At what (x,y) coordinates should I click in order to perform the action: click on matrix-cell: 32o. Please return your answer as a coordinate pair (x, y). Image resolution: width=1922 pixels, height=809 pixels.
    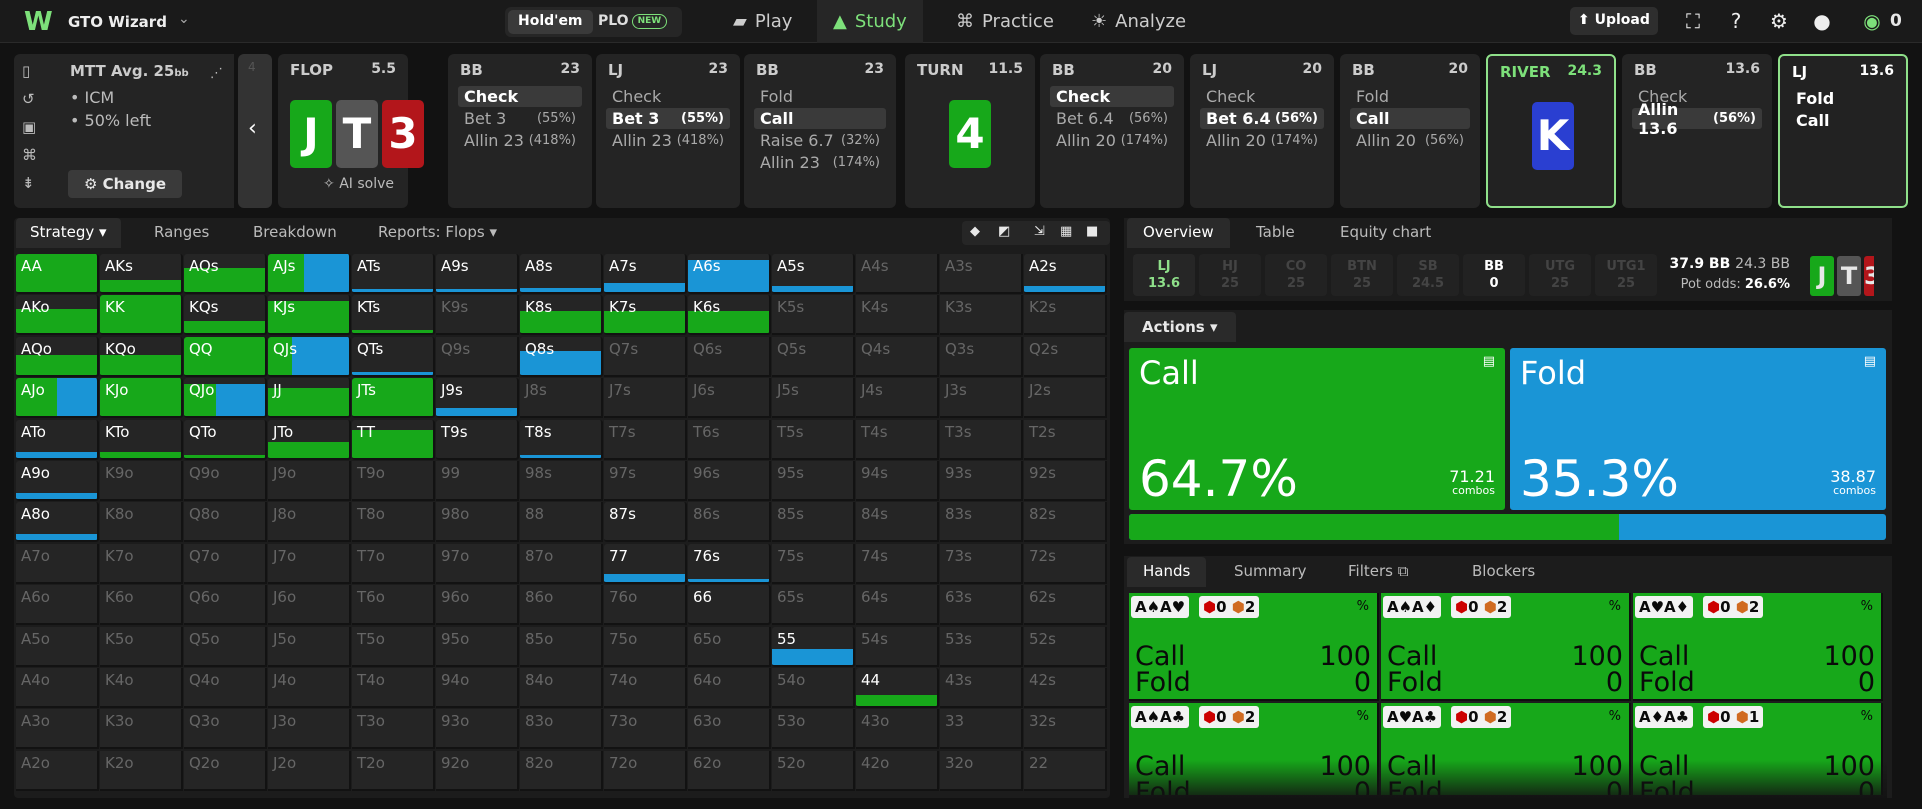
    Looking at the image, I should click on (981, 770).